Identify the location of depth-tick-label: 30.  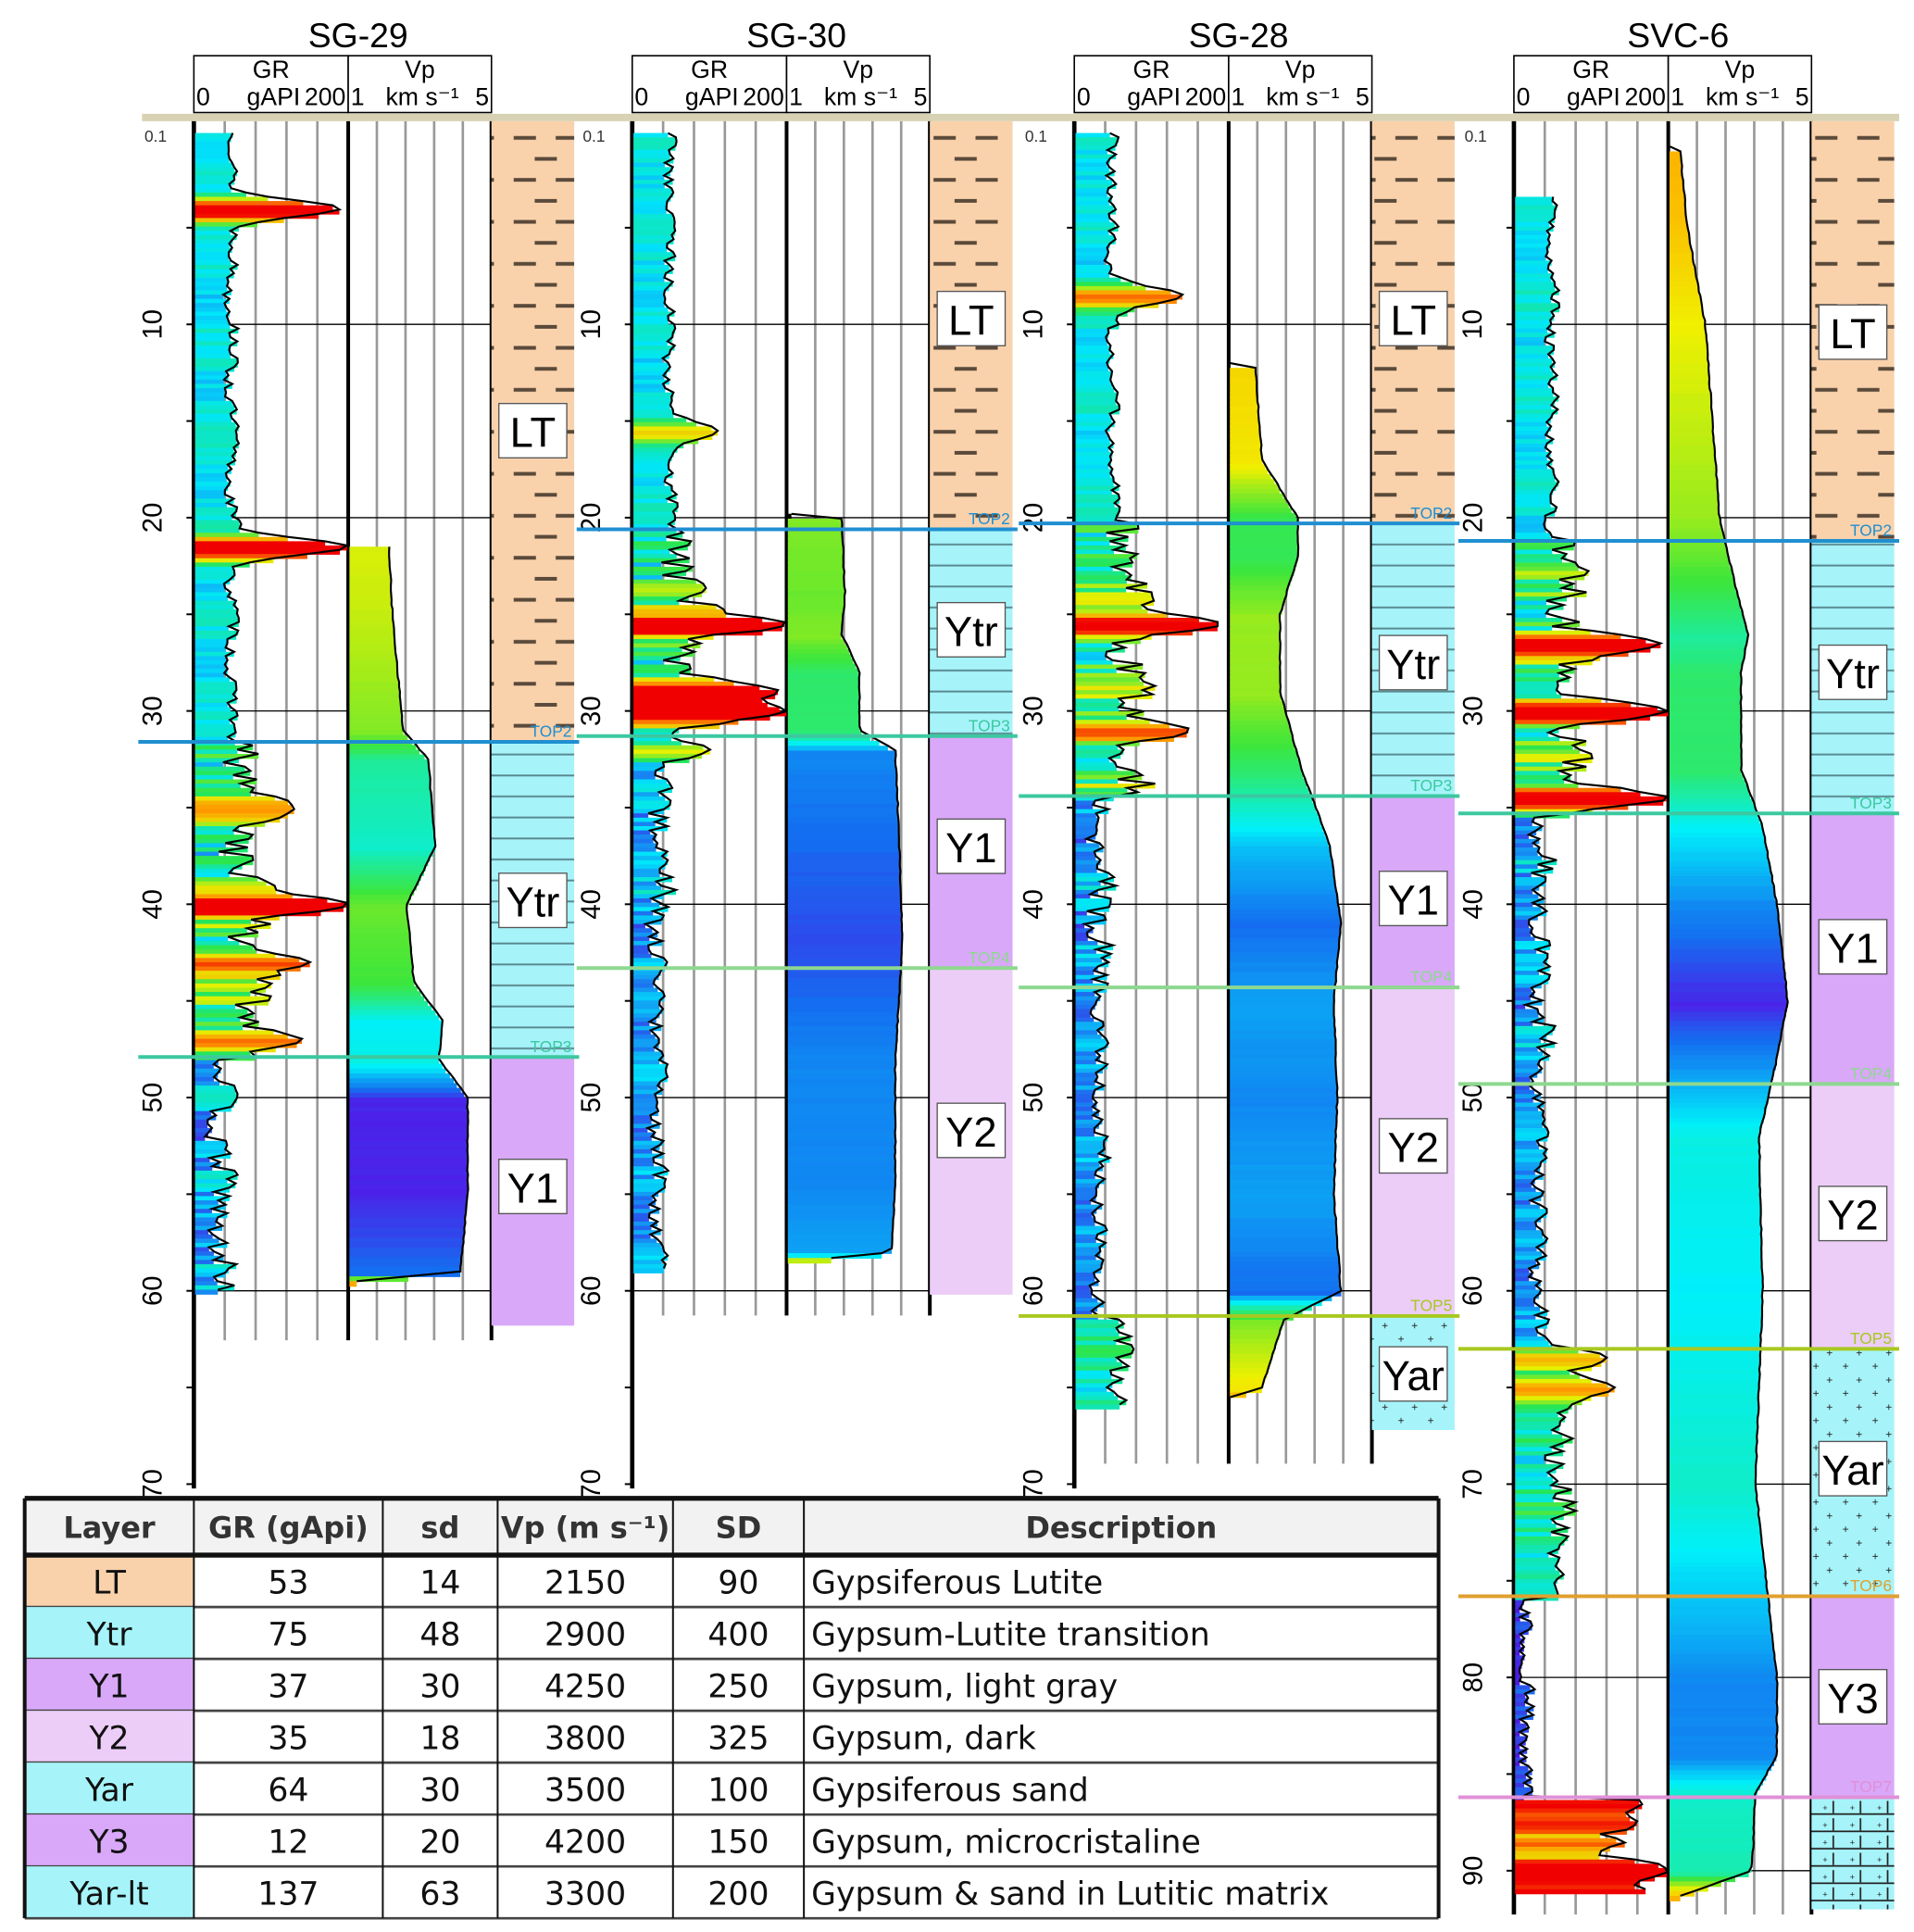
(153, 711).